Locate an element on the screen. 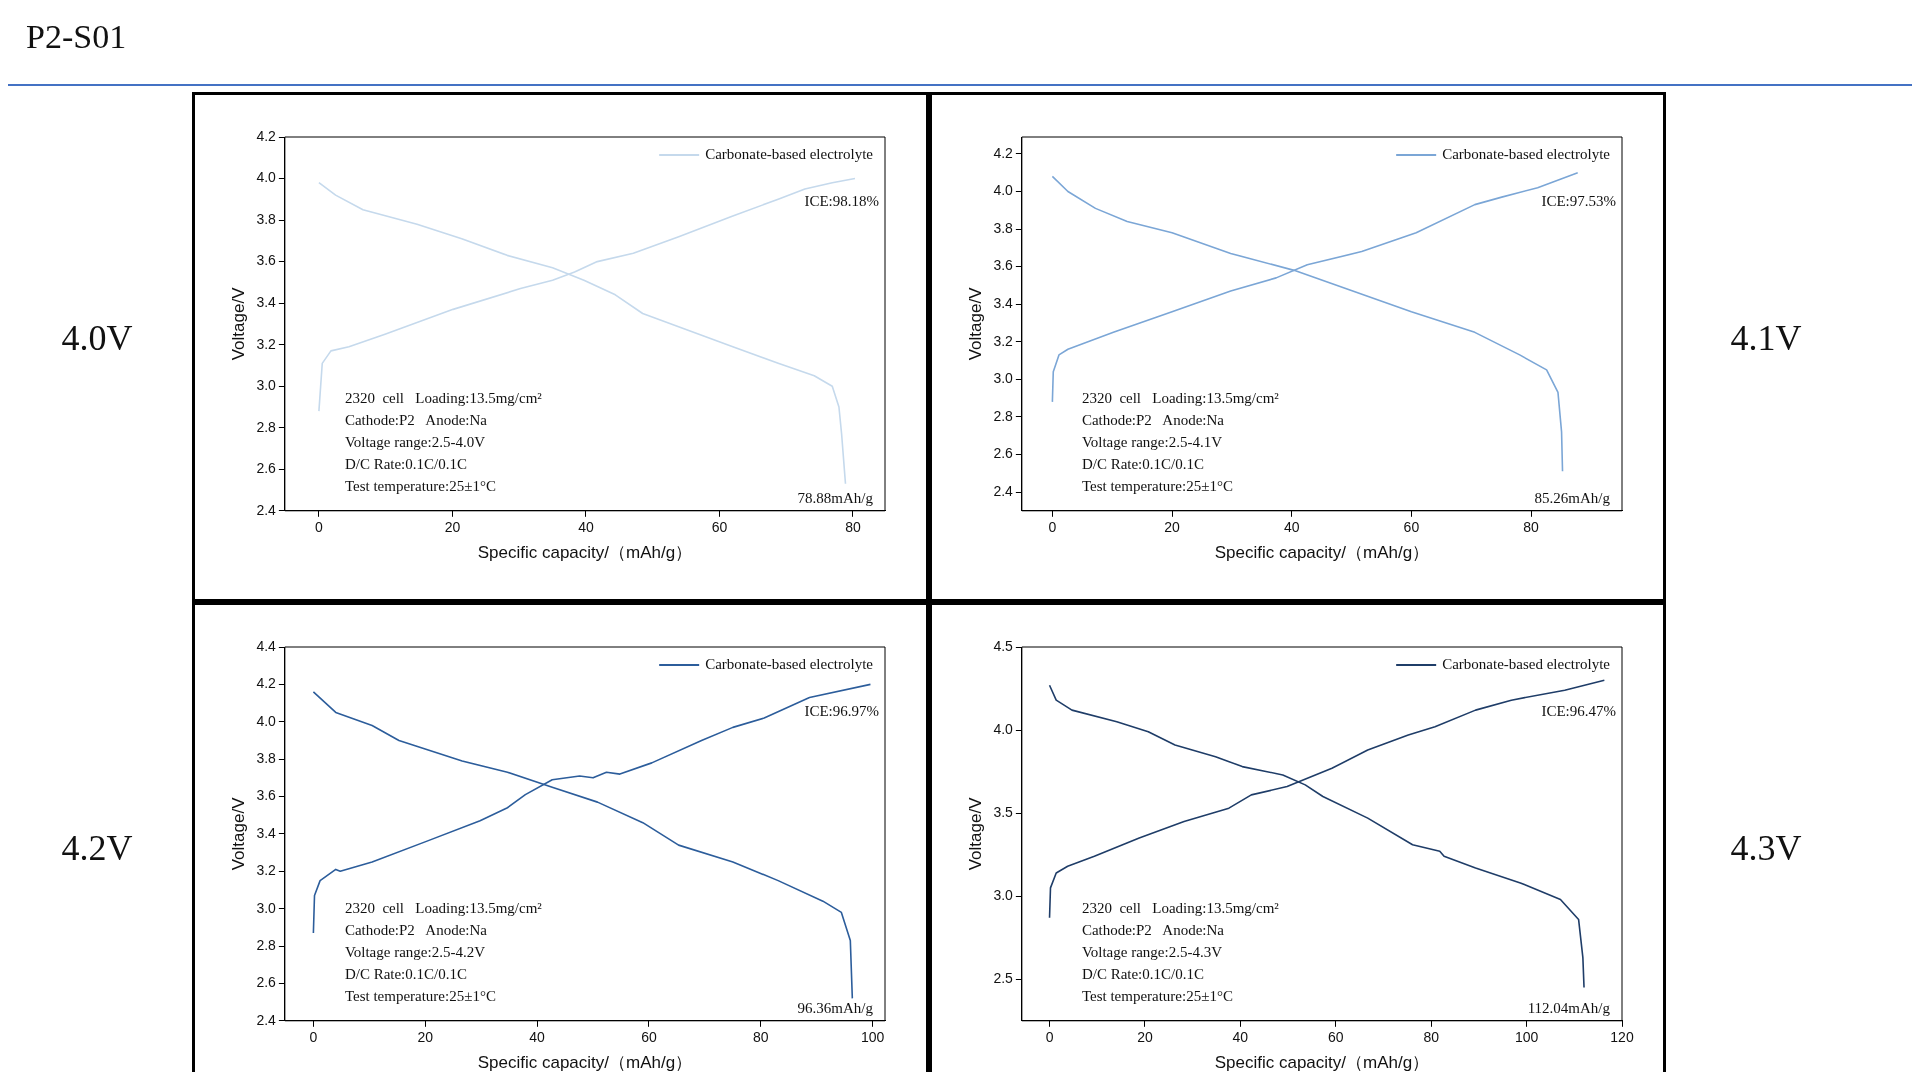 The width and height of the screenshot is (1920, 1080). annotation: ICE:96.97% is located at coordinates (841, 710).